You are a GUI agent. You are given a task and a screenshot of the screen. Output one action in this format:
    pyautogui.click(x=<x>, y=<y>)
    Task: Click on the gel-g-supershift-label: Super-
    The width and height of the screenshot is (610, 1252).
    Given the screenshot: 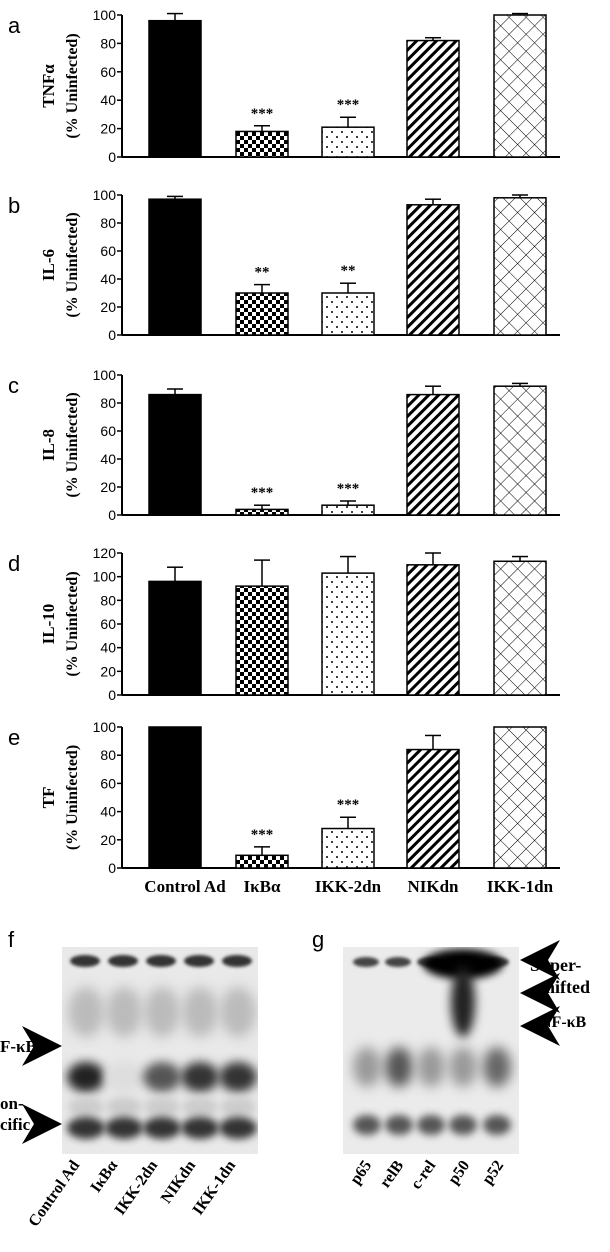 What is the action you would take?
    pyautogui.click(x=555, y=965)
    